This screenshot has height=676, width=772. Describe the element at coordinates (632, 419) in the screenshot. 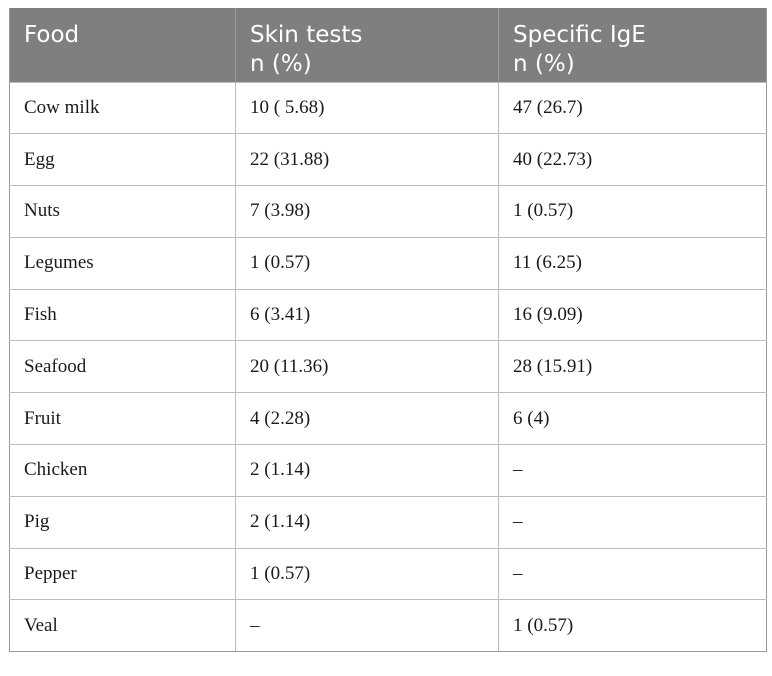

I see `cell-specific-ige: 6 (4)` at that location.